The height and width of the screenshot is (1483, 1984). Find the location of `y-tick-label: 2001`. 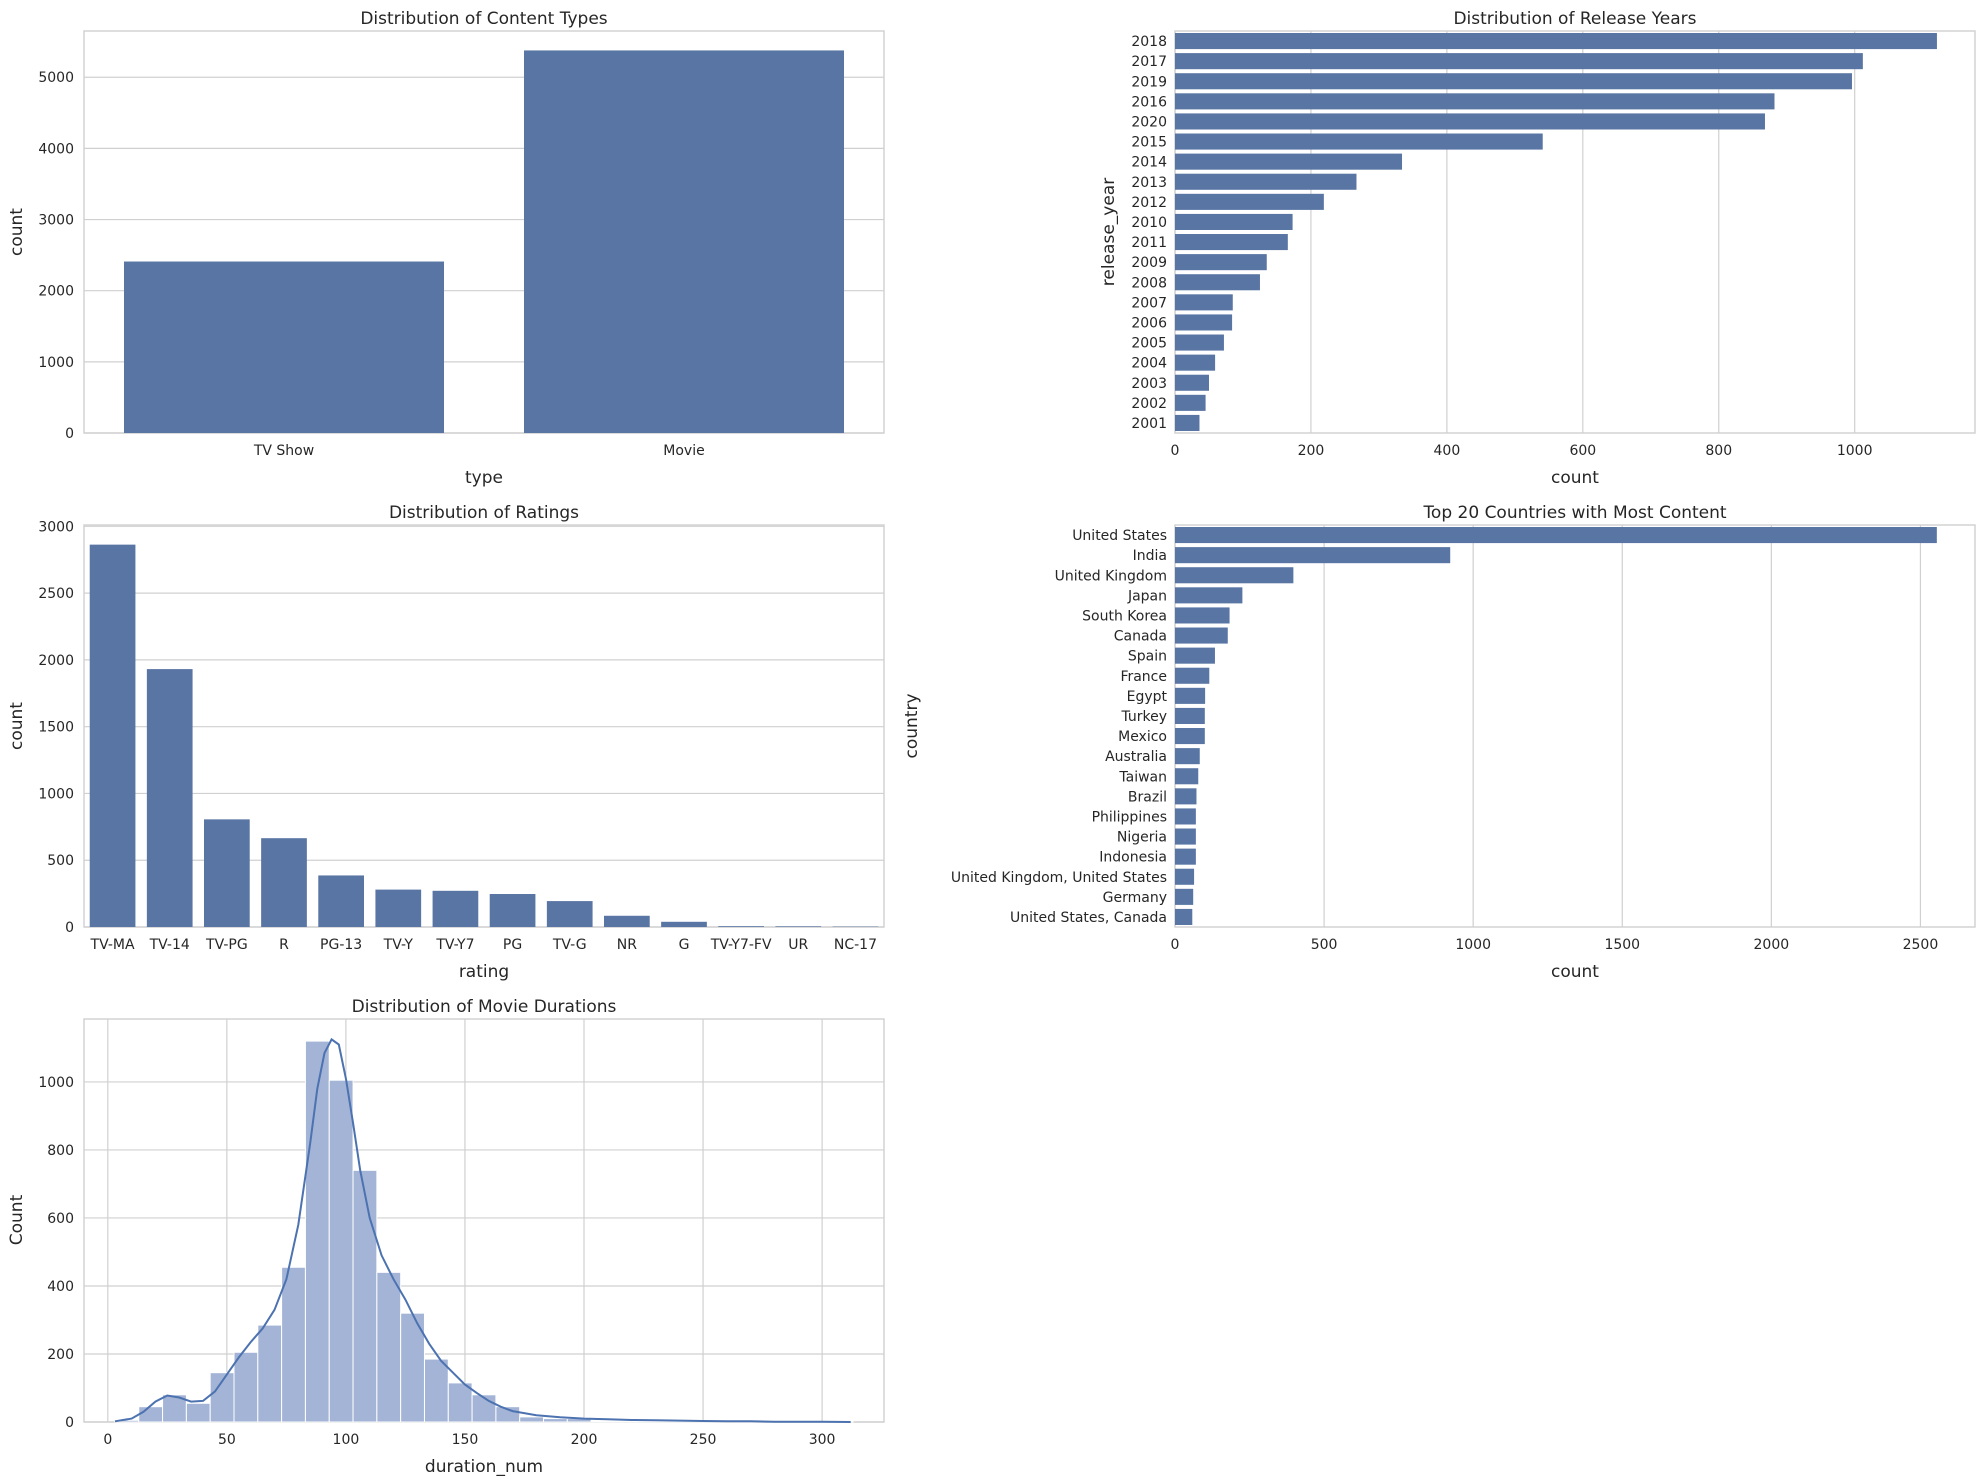

y-tick-label: 2001 is located at coordinates (1149, 424).